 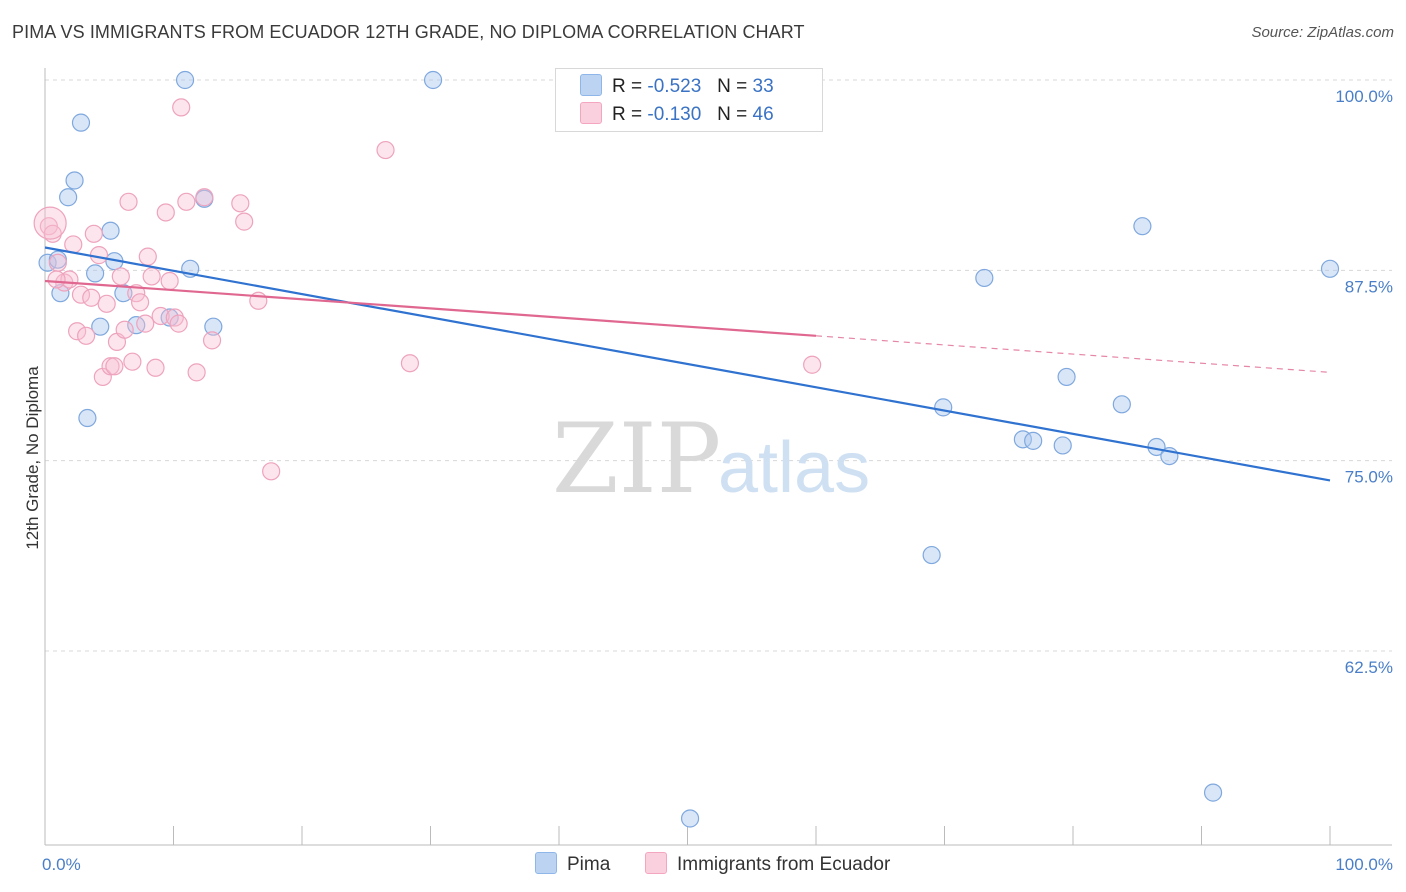 I want to click on y-tick-label-0: 62.5%, so click(x=1369, y=667).